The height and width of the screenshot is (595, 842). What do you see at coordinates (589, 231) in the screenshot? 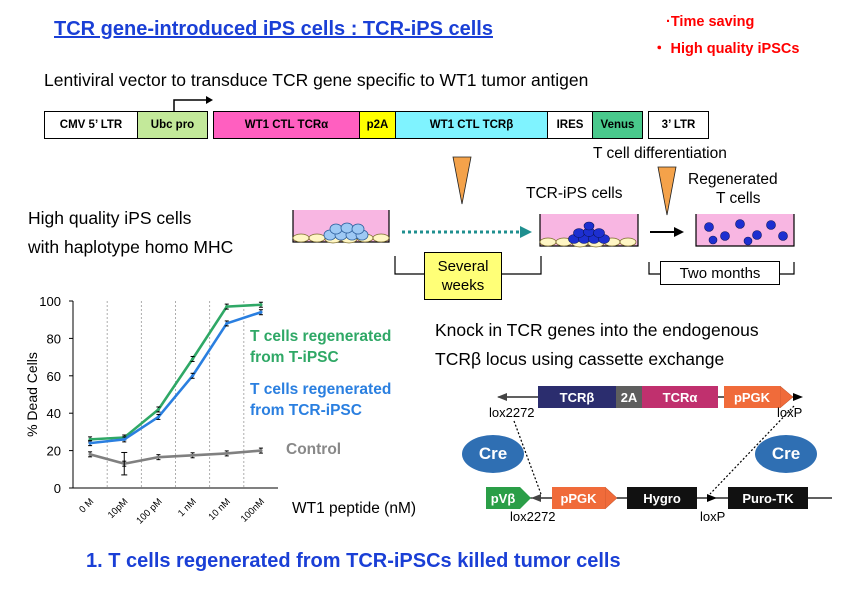
I see `tcr-ips-culture-dish` at bounding box center [589, 231].